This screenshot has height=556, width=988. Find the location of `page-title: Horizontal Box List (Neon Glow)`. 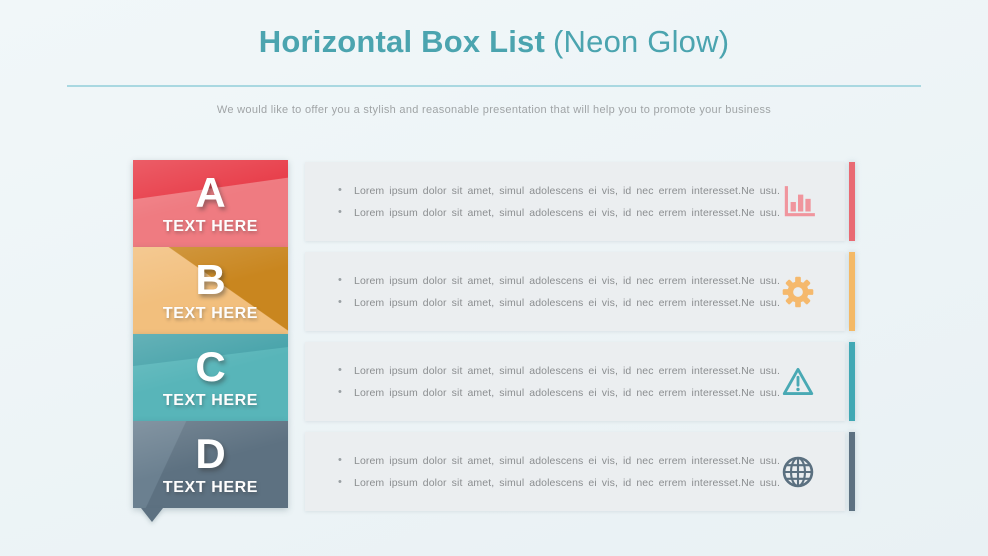

page-title: Horizontal Box List (Neon Glow) is located at coordinates (494, 42).